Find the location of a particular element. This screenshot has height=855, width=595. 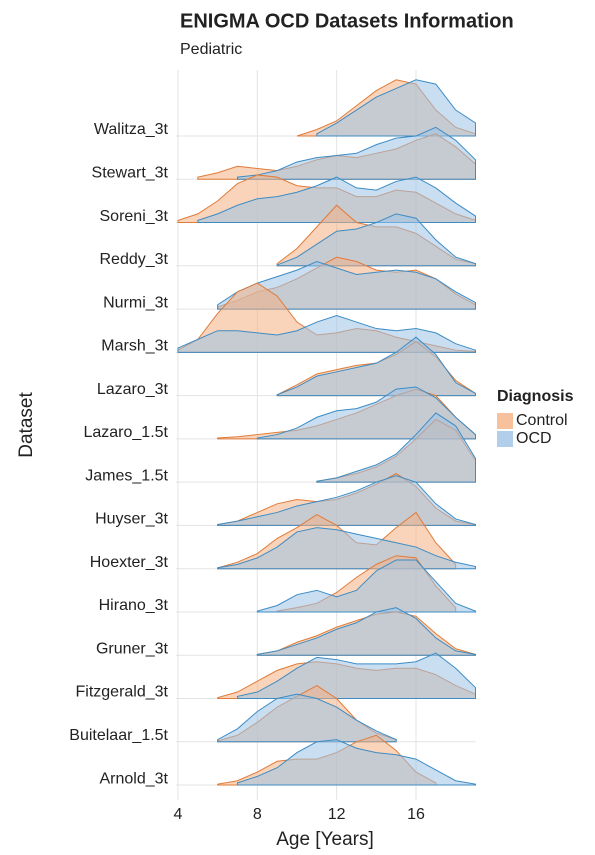

y-tick-label: Soreni_3t is located at coordinates (134, 216).